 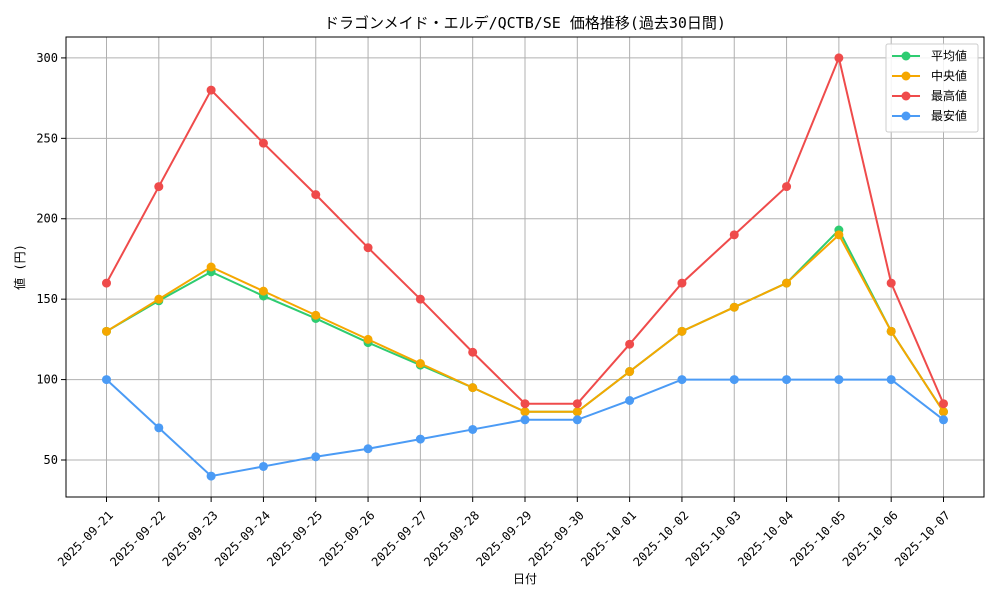 What do you see at coordinates (47, 299) in the screenshot?
I see `y-tick-label: 150` at bounding box center [47, 299].